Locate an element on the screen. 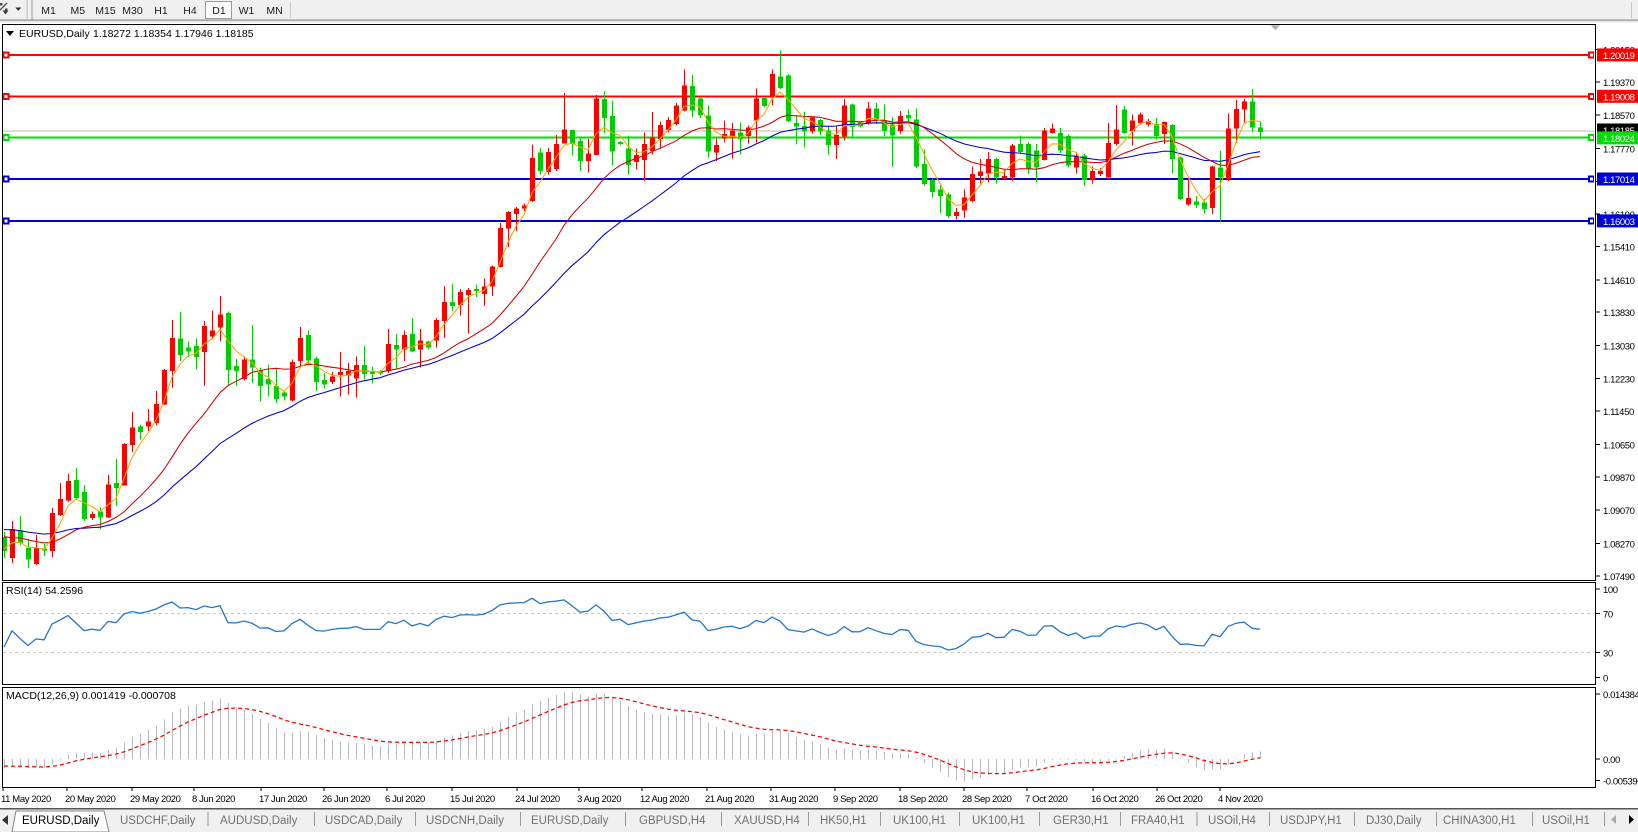 This screenshot has width=1638, height=832. svg-text: 1.08270 is located at coordinates (1619, 544).